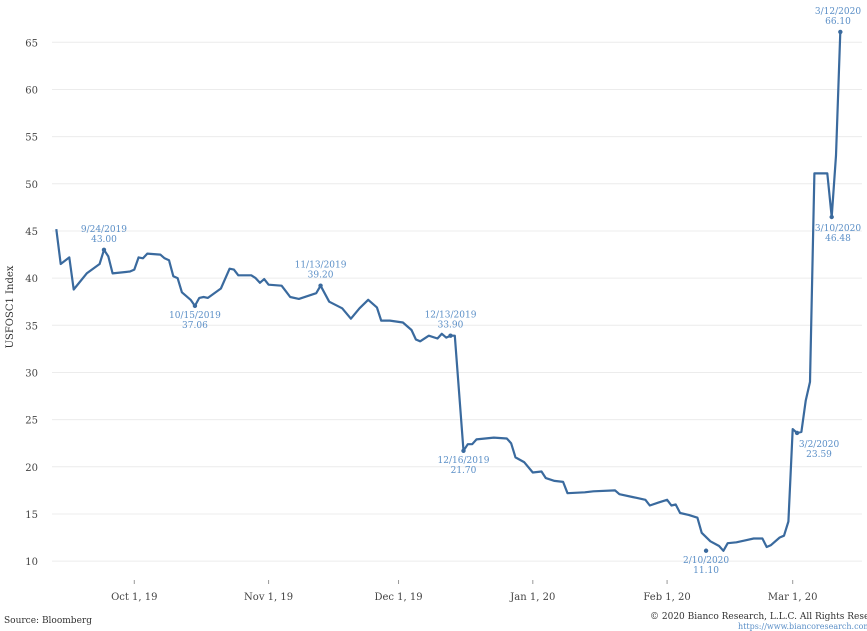 The image size is (867, 631). I want to click on annotation-date: 3/12/2020, so click(838, 12).